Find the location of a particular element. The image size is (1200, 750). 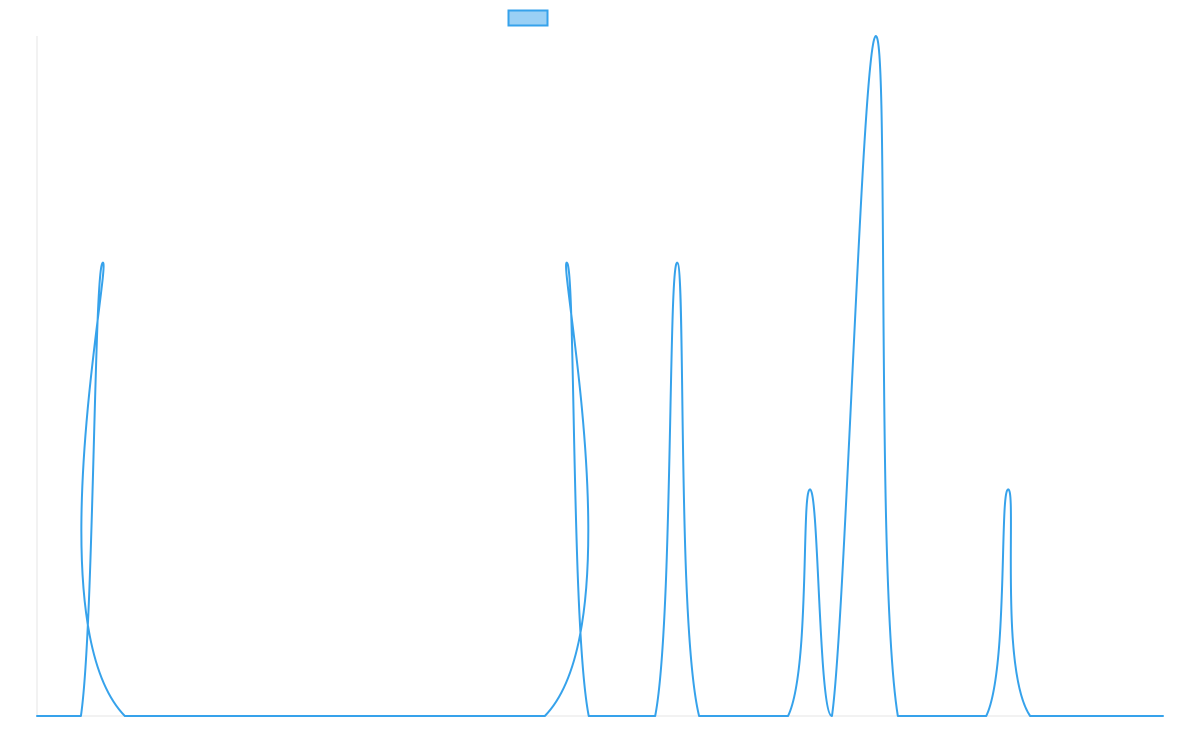

legend is located at coordinates (528, 18).